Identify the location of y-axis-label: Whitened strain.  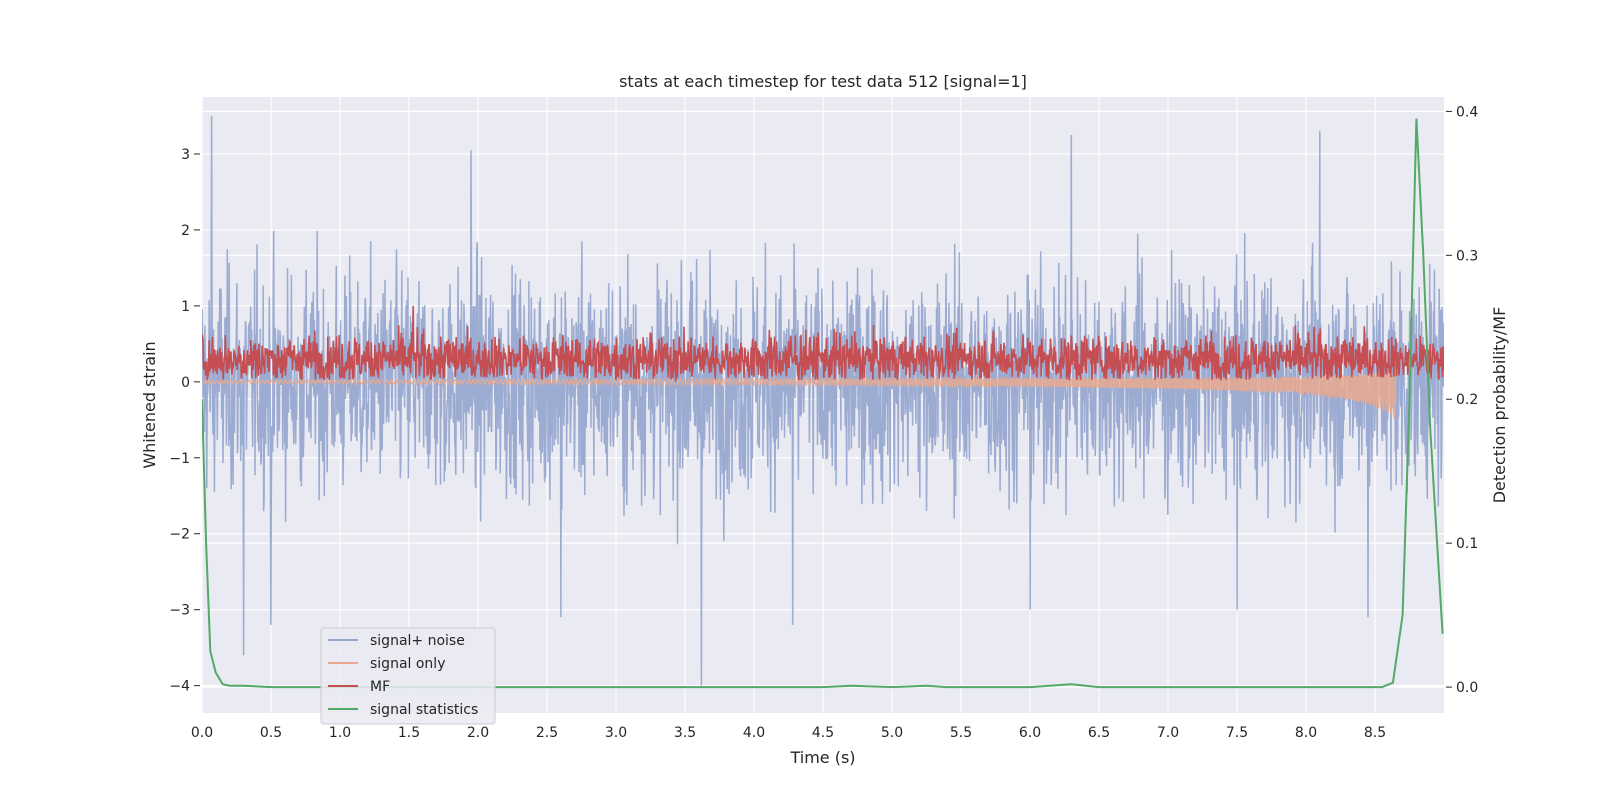
(149, 404).